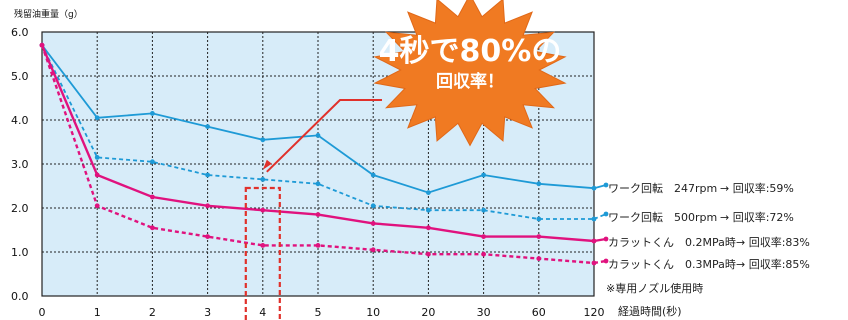 Image resolution: width=848 pixels, height=320 pixels. Describe the element at coordinates (324, 136) in the screenshot. I see `callout-arrow` at that location.